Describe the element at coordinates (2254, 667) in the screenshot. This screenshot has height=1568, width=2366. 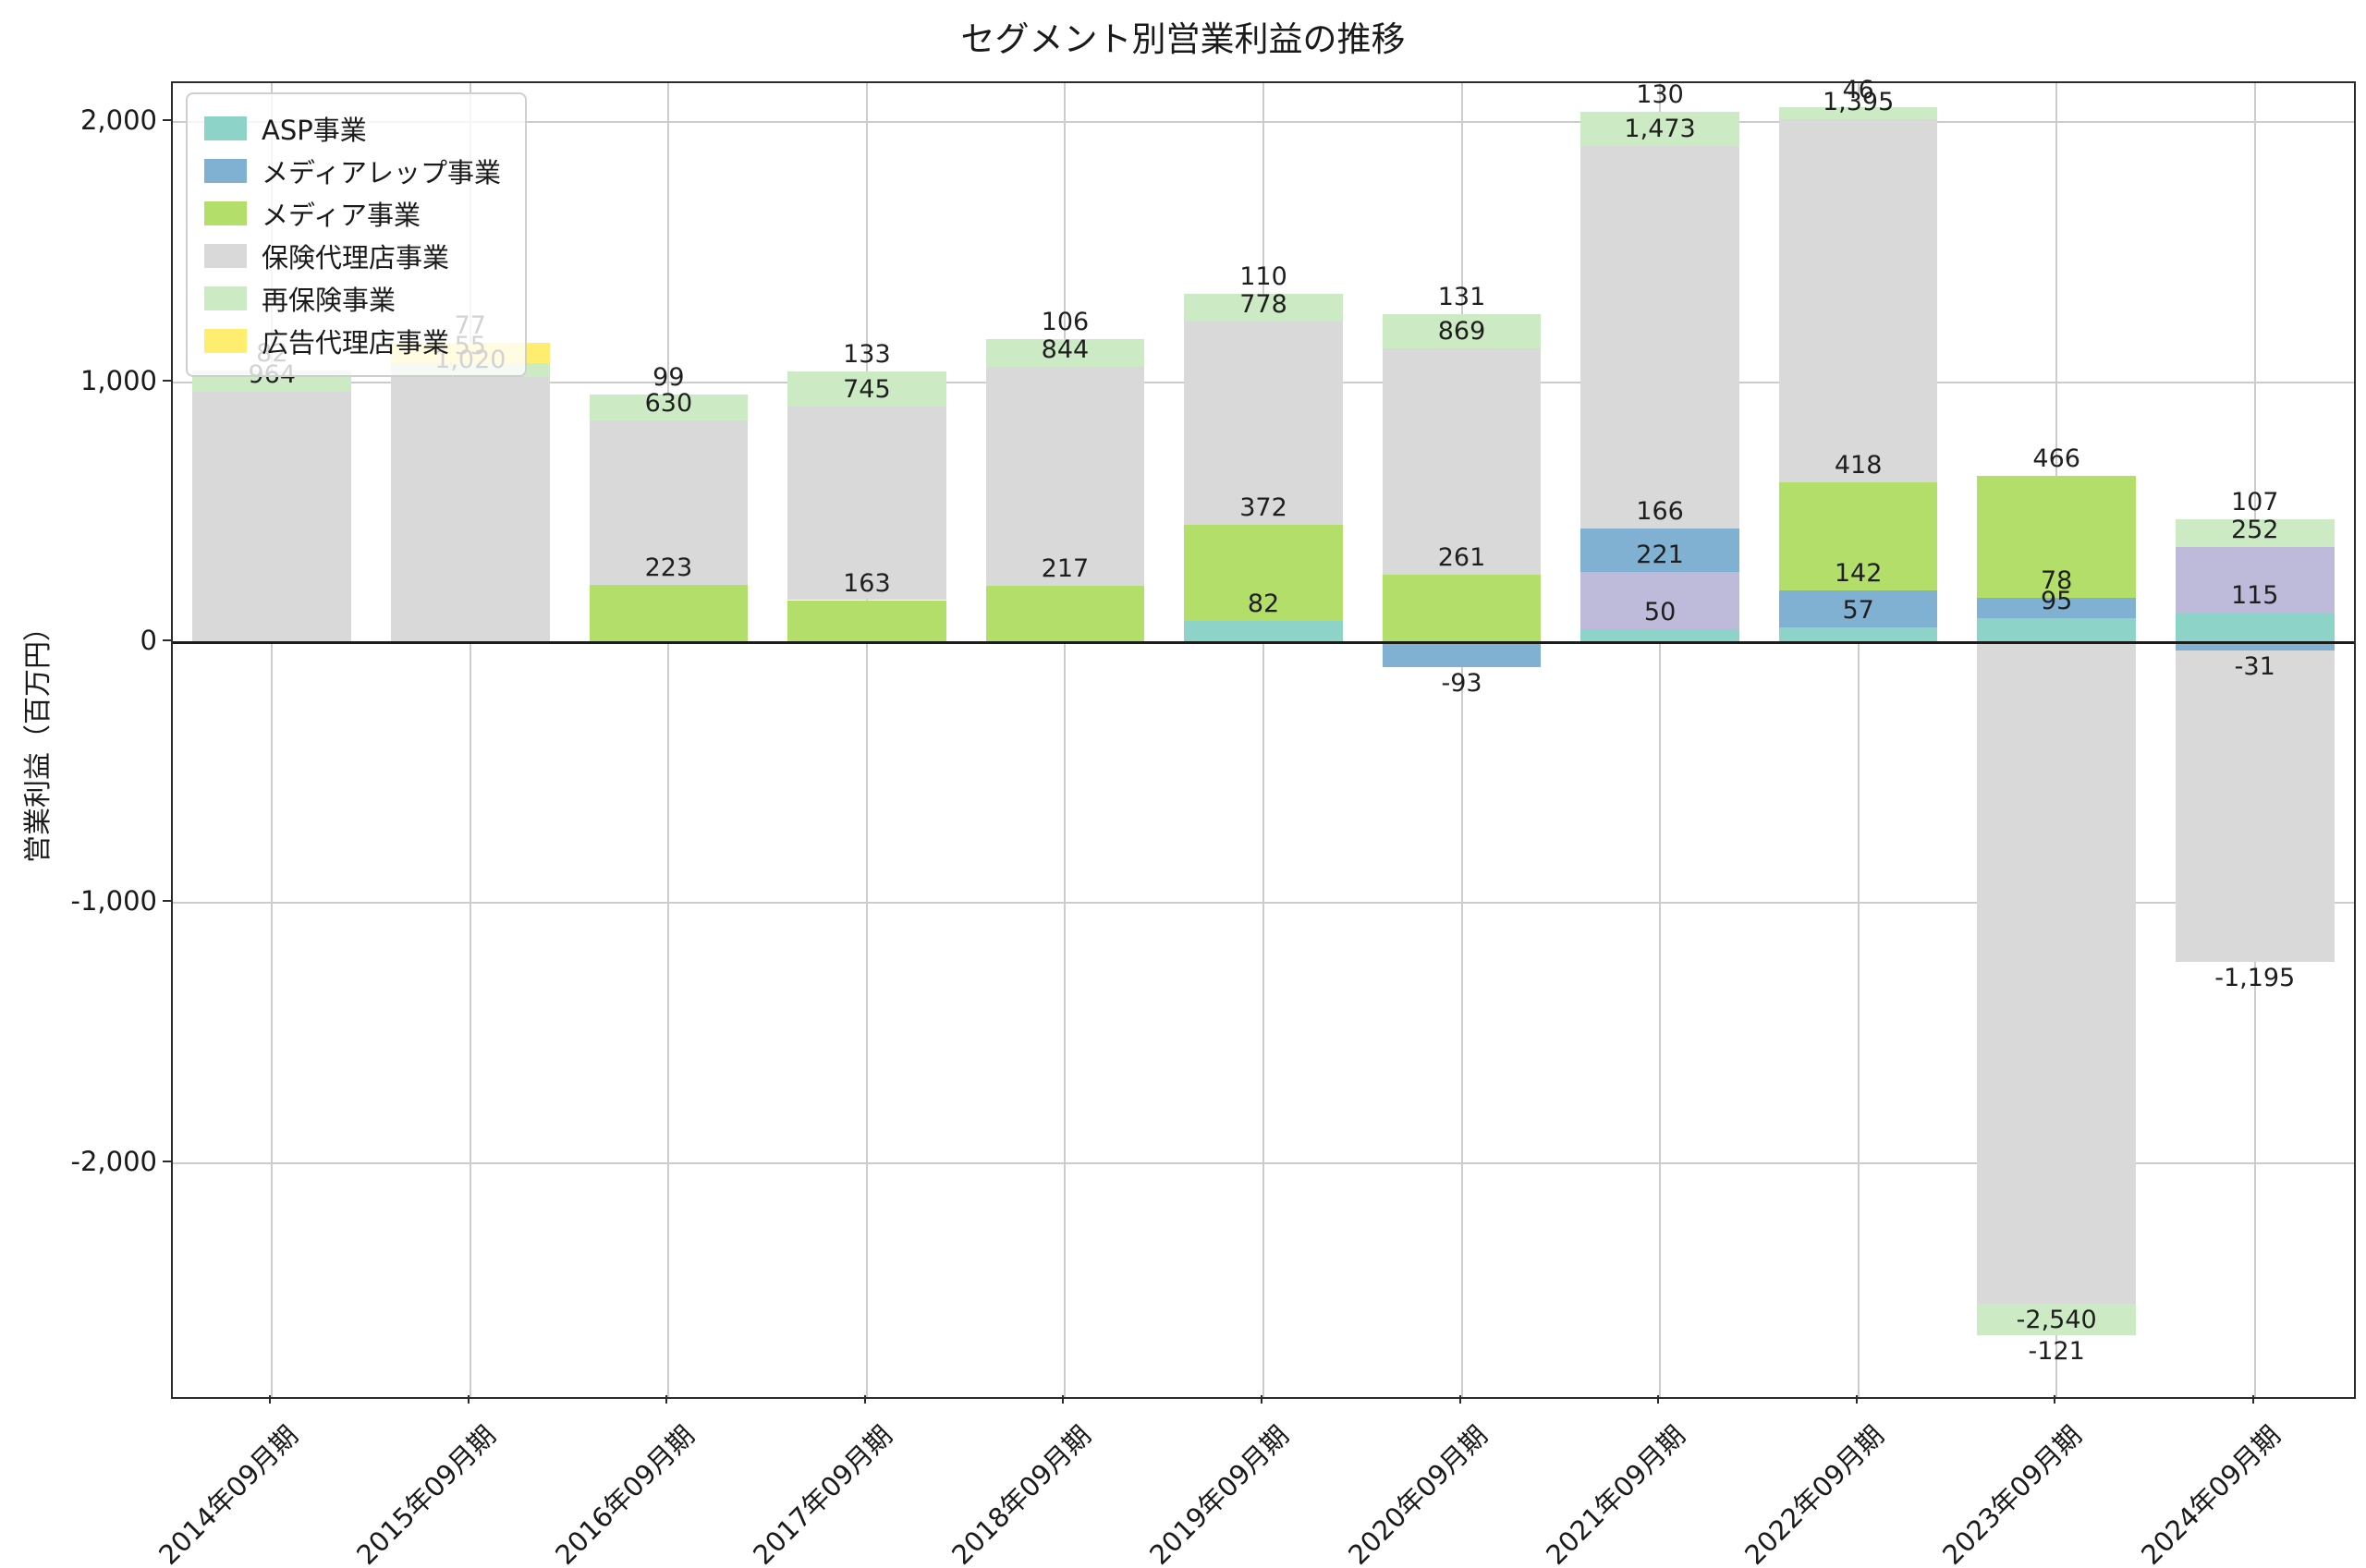
I see `bar-value-label: -31` at that location.